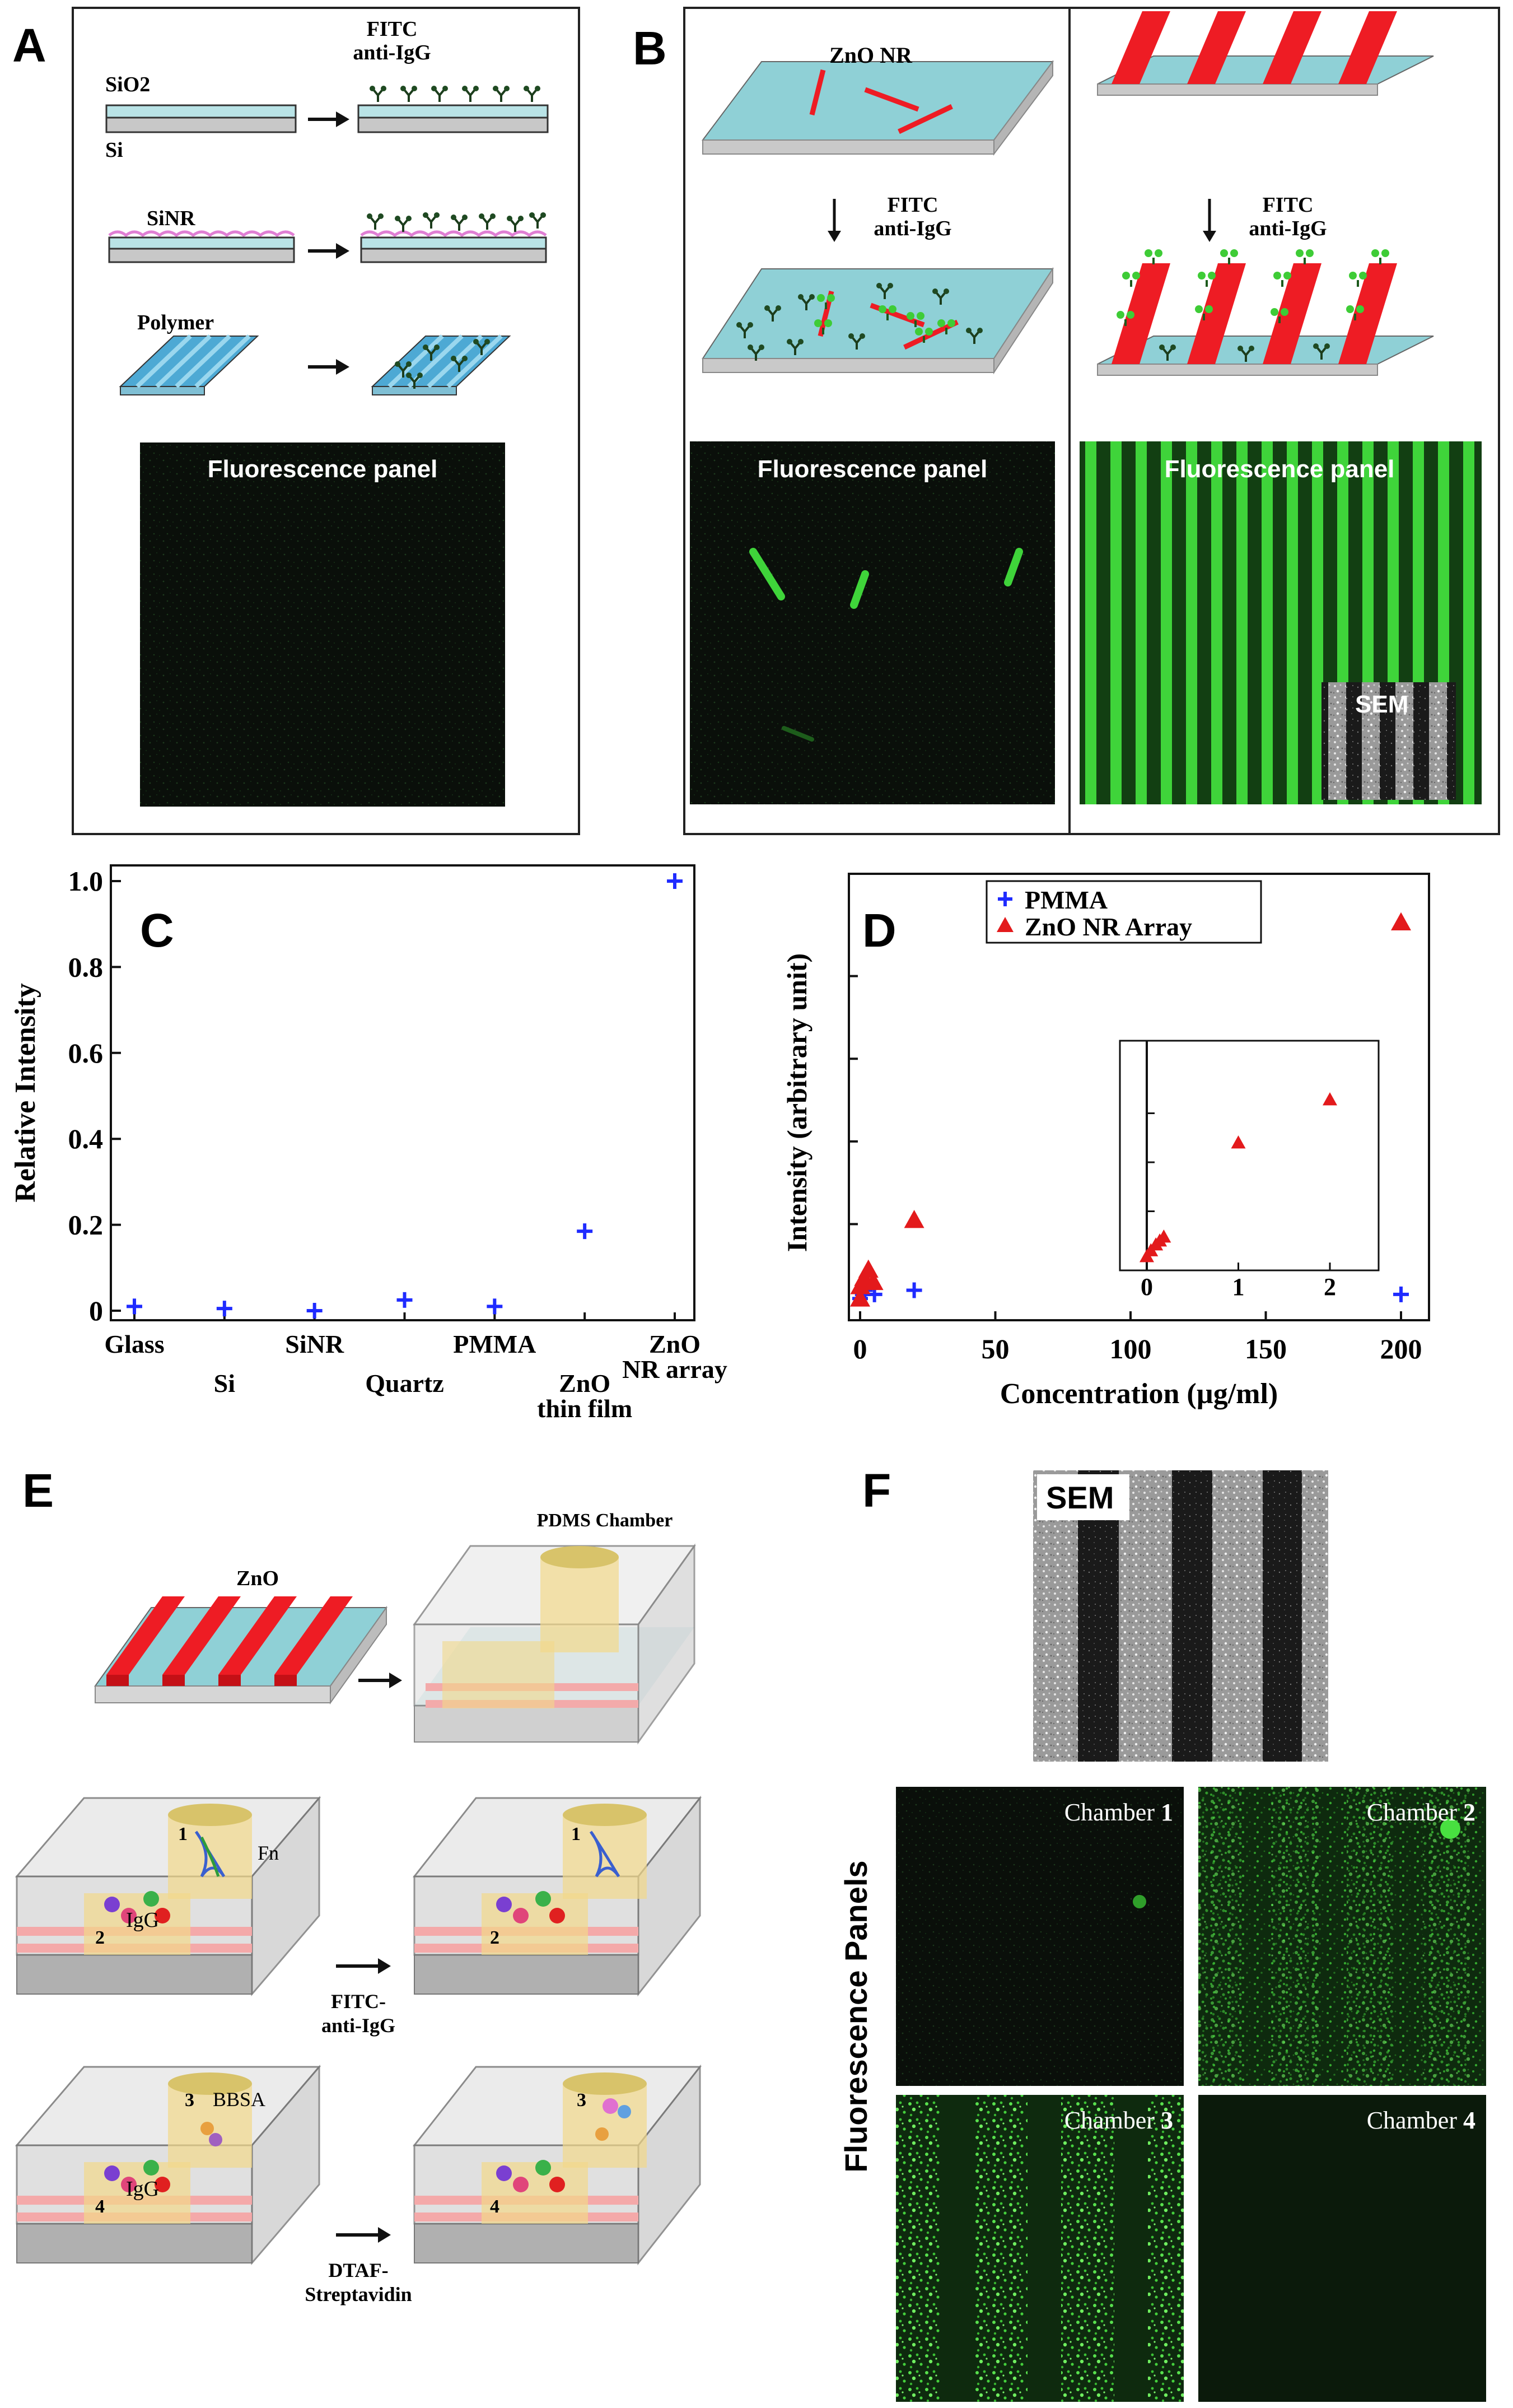 The height and width of the screenshot is (2408, 1513). I want to click on legend-label-zno: ZnO NR Array, so click(1108, 926).